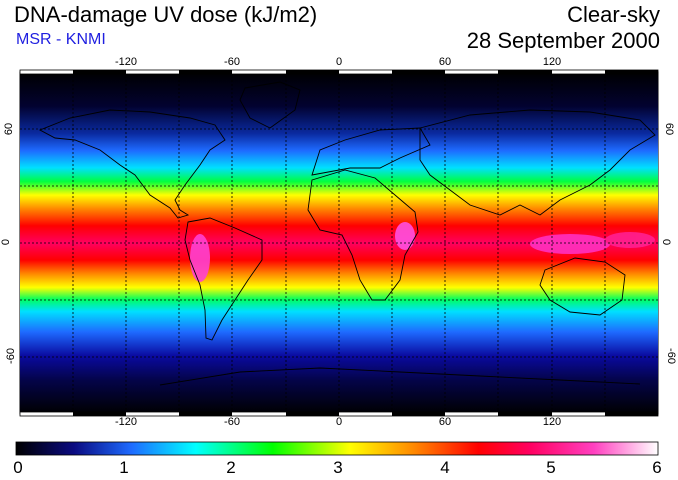 The height and width of the screenshot is (480, 678). I want to click on lon-tick-top: 60, so click(445, 62).